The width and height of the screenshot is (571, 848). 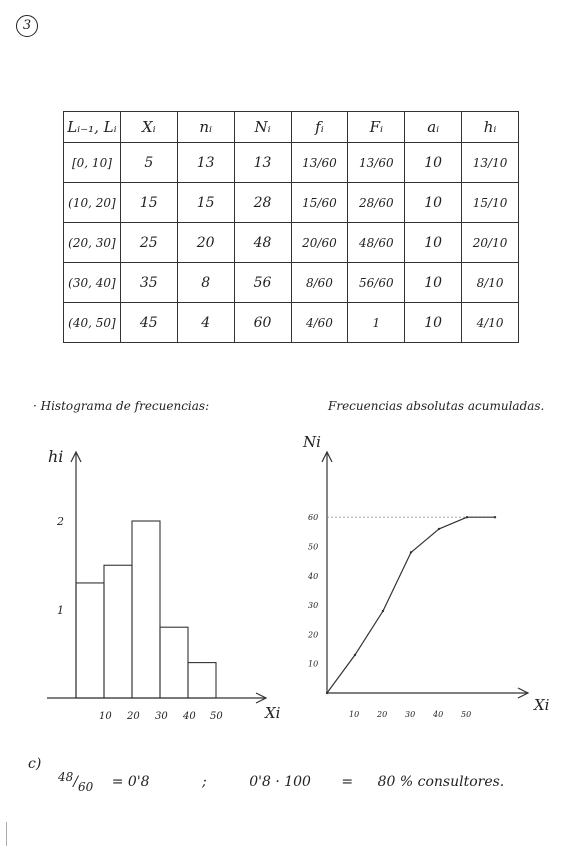 What do you see at coordinates (327, 456) in the screenshot?
I see `ogive-y-arrow` at bounding box center [327, 456].